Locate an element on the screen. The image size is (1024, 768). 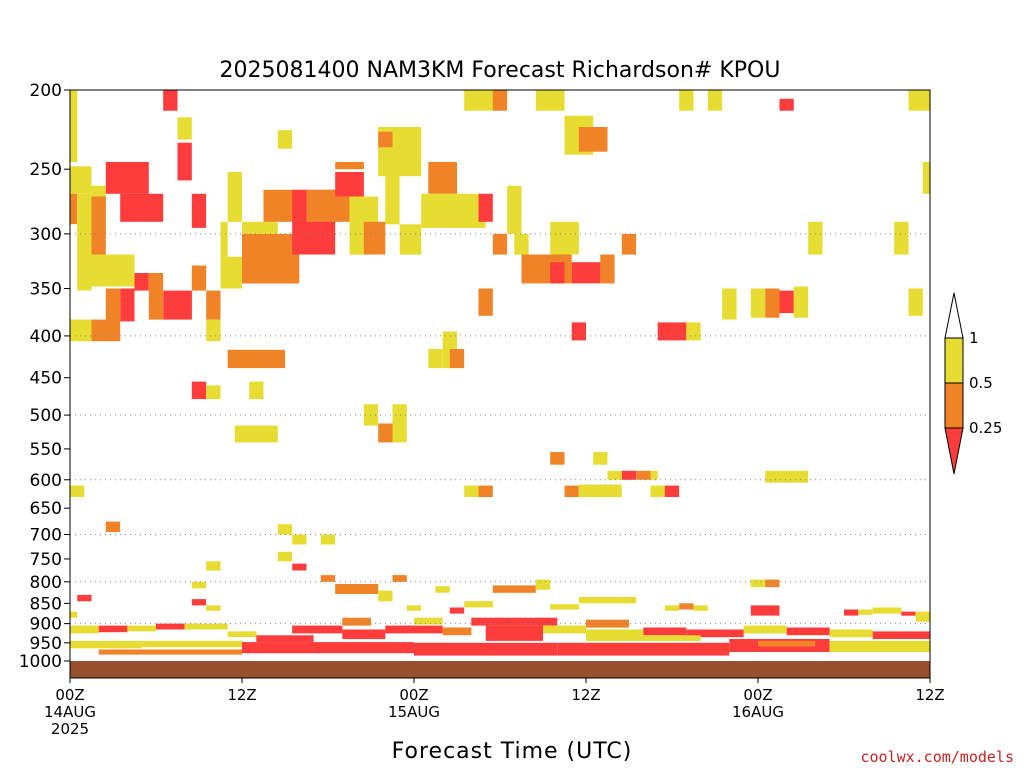
y-tick-label: 400 is located at coordinates (46, 337).